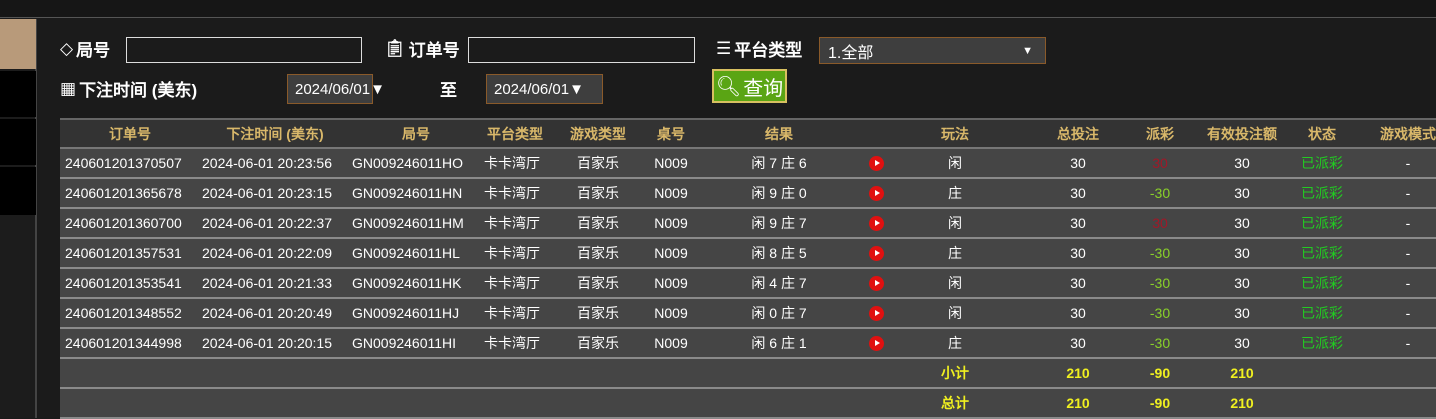 The height and width of the screenshot is (419, 1436). I want to click on play-type-cell: 闲, so click(955, 223).